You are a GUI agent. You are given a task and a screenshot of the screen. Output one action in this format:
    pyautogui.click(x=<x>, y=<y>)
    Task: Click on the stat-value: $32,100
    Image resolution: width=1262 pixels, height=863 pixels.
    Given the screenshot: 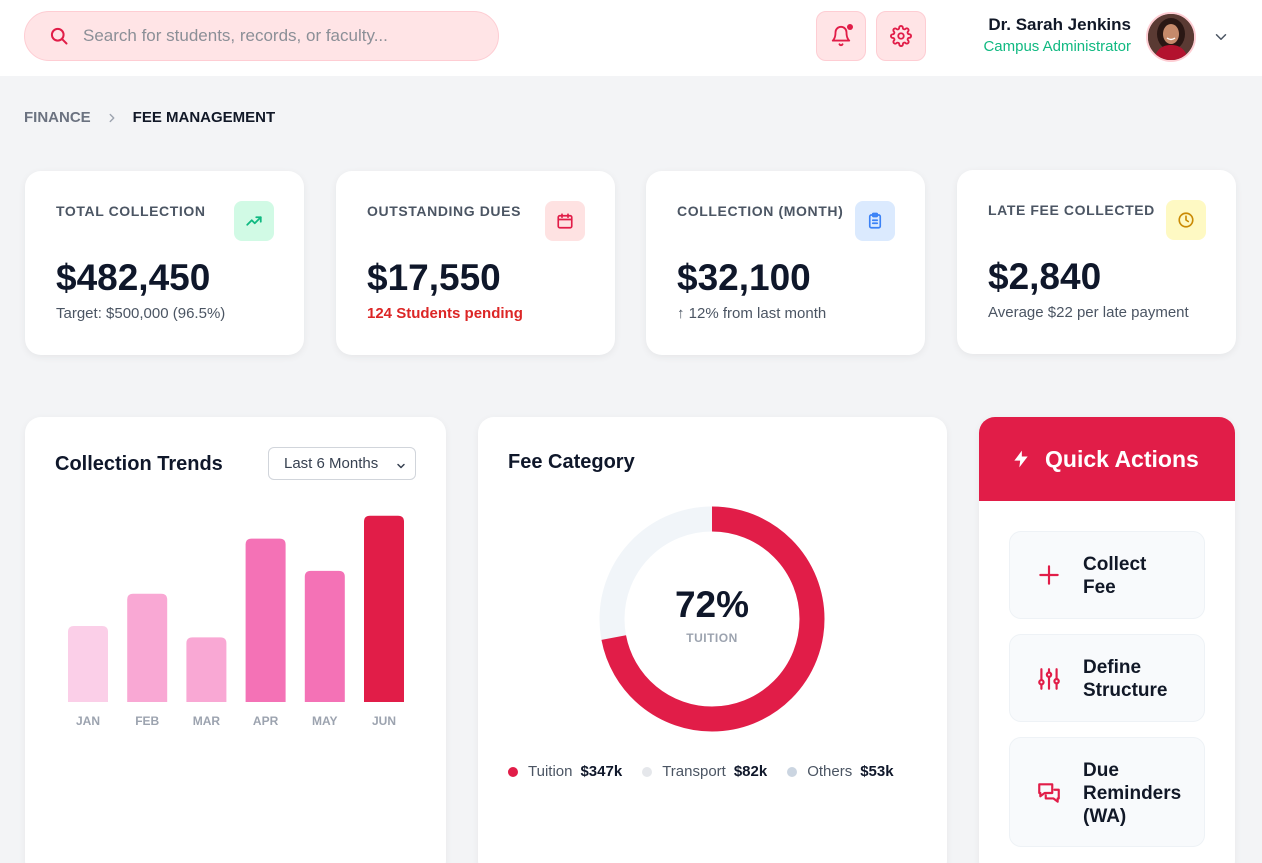 What is the action you would take?
    pyautogui.click(x=744, y=277)
    